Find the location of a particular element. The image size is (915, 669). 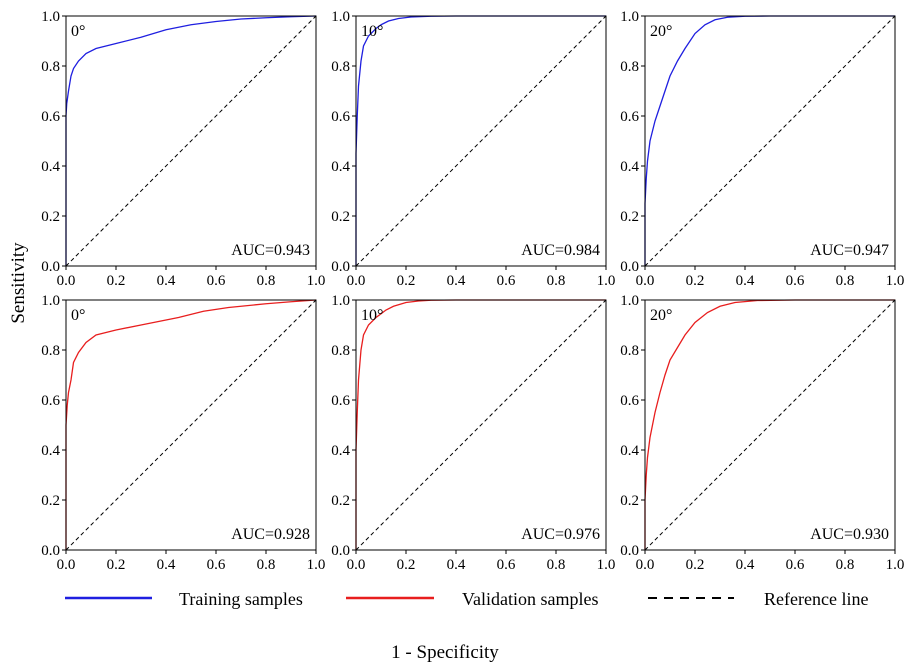

auc-label: AUC=0.928 is located at coordinates (270, 534).